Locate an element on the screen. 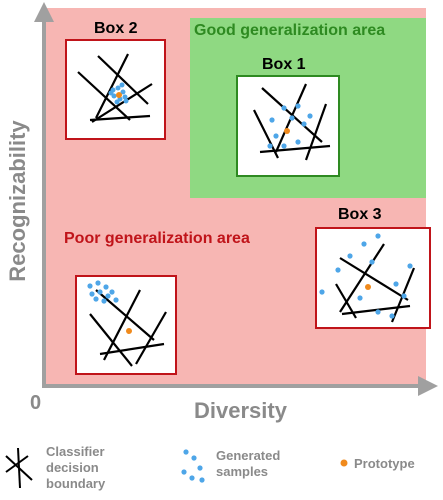  box-2-panel is located at coordinates (115, 89).